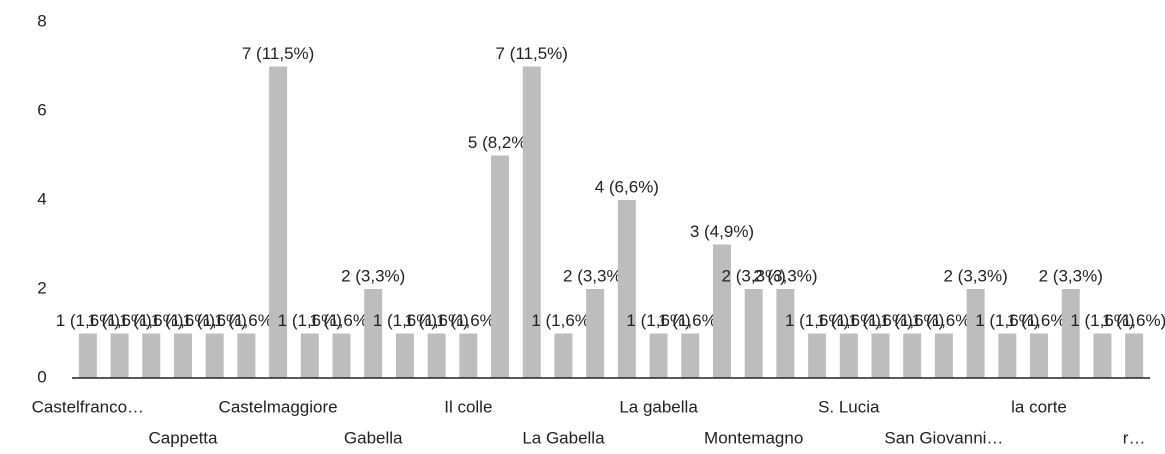 Image resolution: width=1165 pixels, height=454 pixels. I want to click on y-tick-label: 8, so click(41, 20).